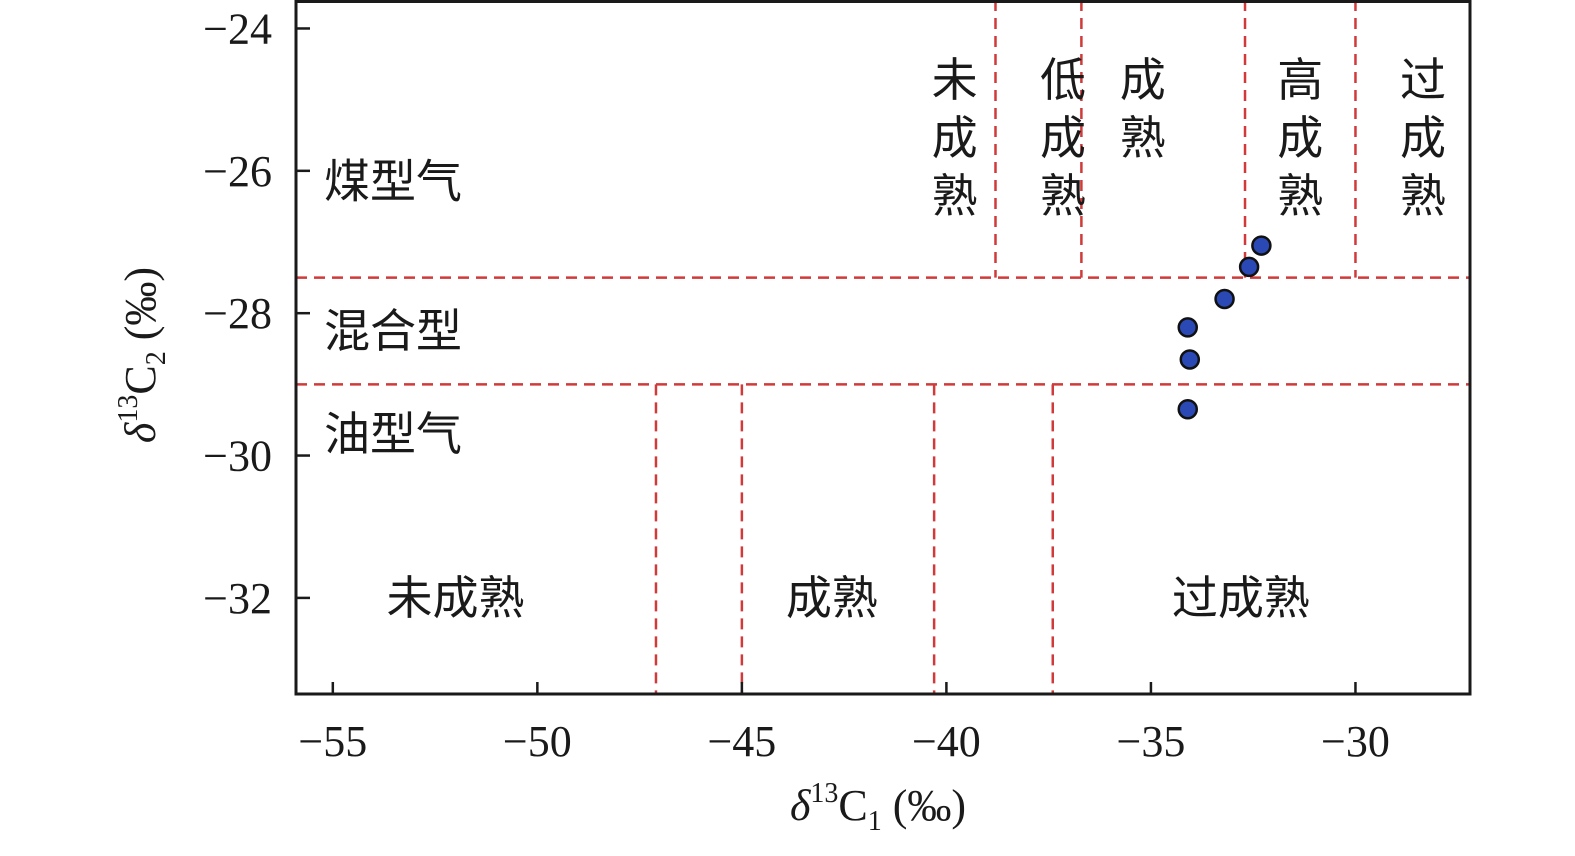 The image size is (1575, 856). I want to click on x-axis-title-unit: (‰), so click(924, 805).